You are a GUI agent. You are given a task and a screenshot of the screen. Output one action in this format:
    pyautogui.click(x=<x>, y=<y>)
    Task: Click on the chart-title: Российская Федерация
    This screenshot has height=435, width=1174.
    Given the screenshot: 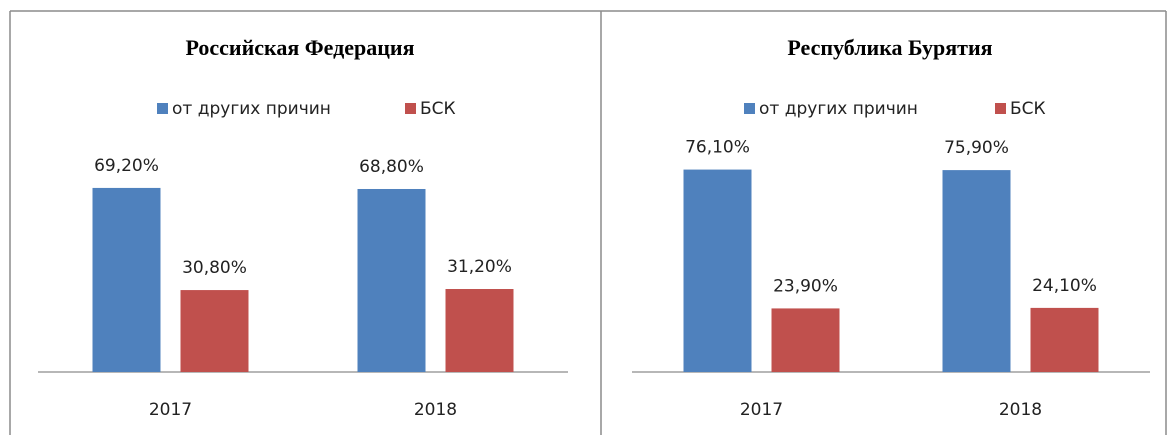 What is the action you would take?
    pyautogui.click(x=299, y=47)
    